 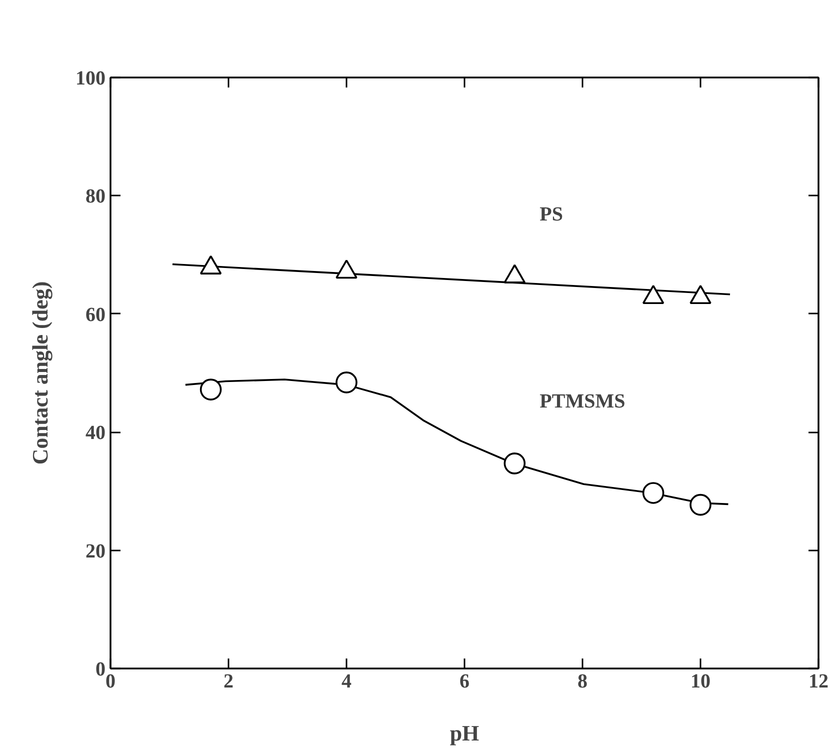 What do you see at coordinates (818, 681) in the screenshot?
I see `x-tick-label: 12` at bounding box center [818, 681].